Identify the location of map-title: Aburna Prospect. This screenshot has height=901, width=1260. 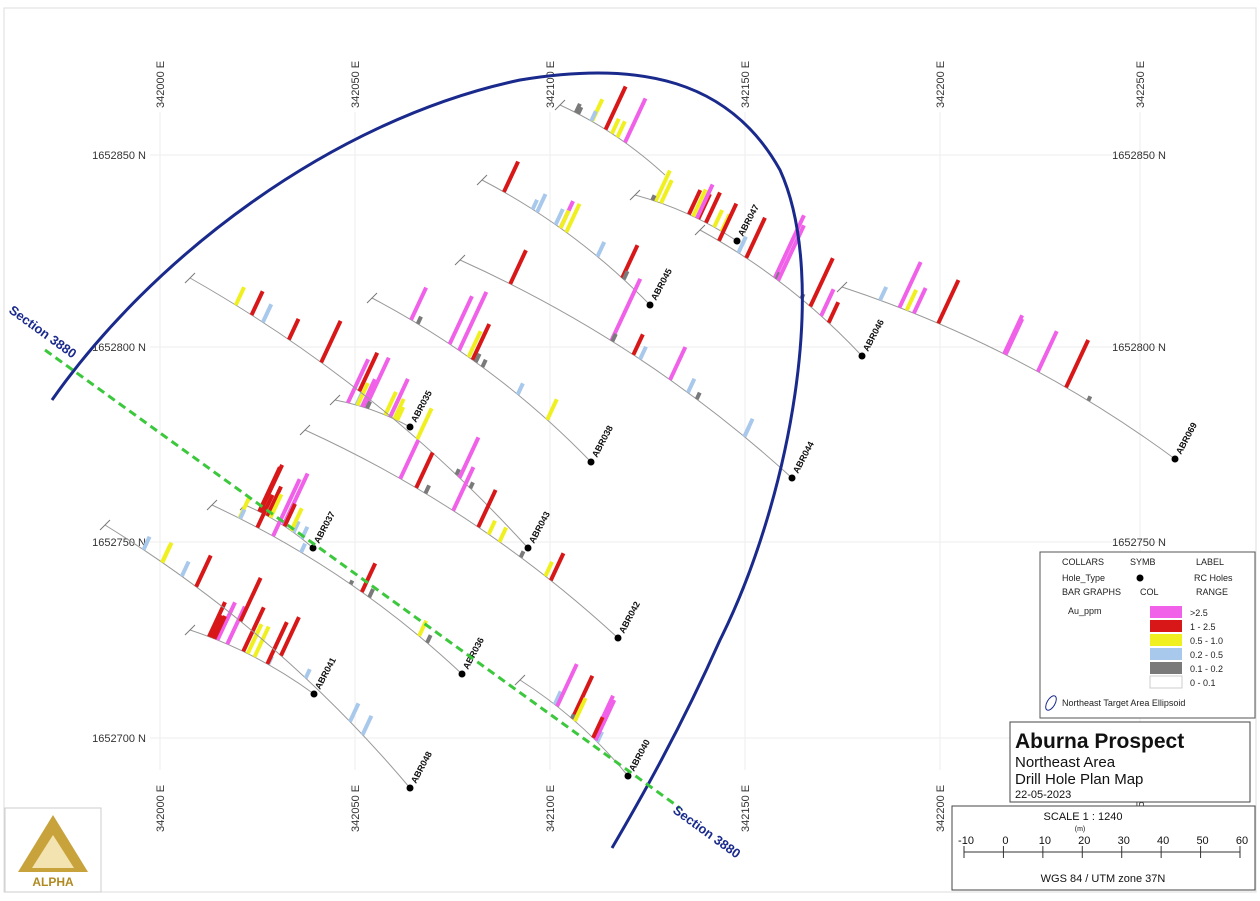
(1099, 741).